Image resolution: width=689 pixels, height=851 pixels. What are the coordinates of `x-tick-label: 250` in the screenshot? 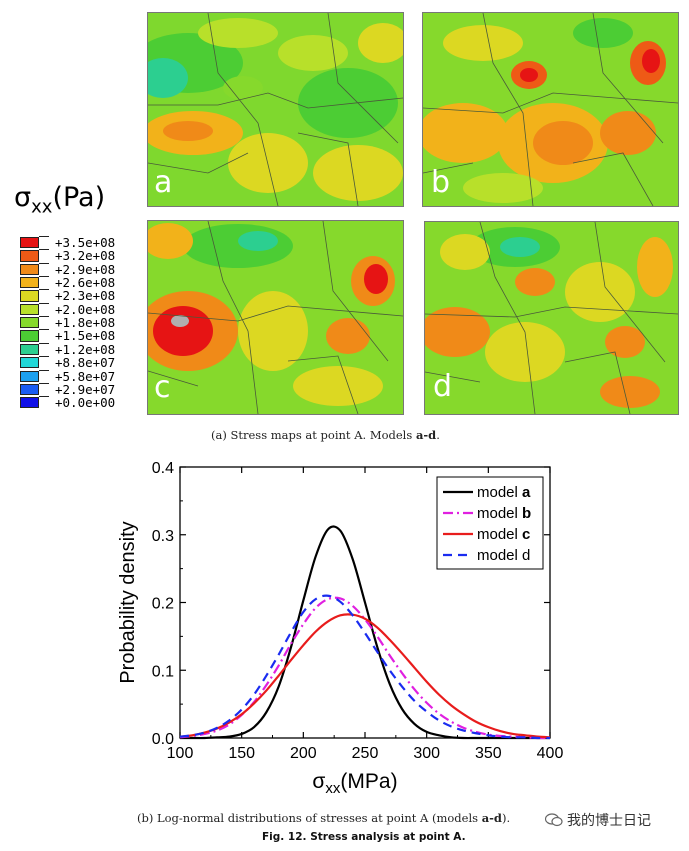 It's located at (365, 753).